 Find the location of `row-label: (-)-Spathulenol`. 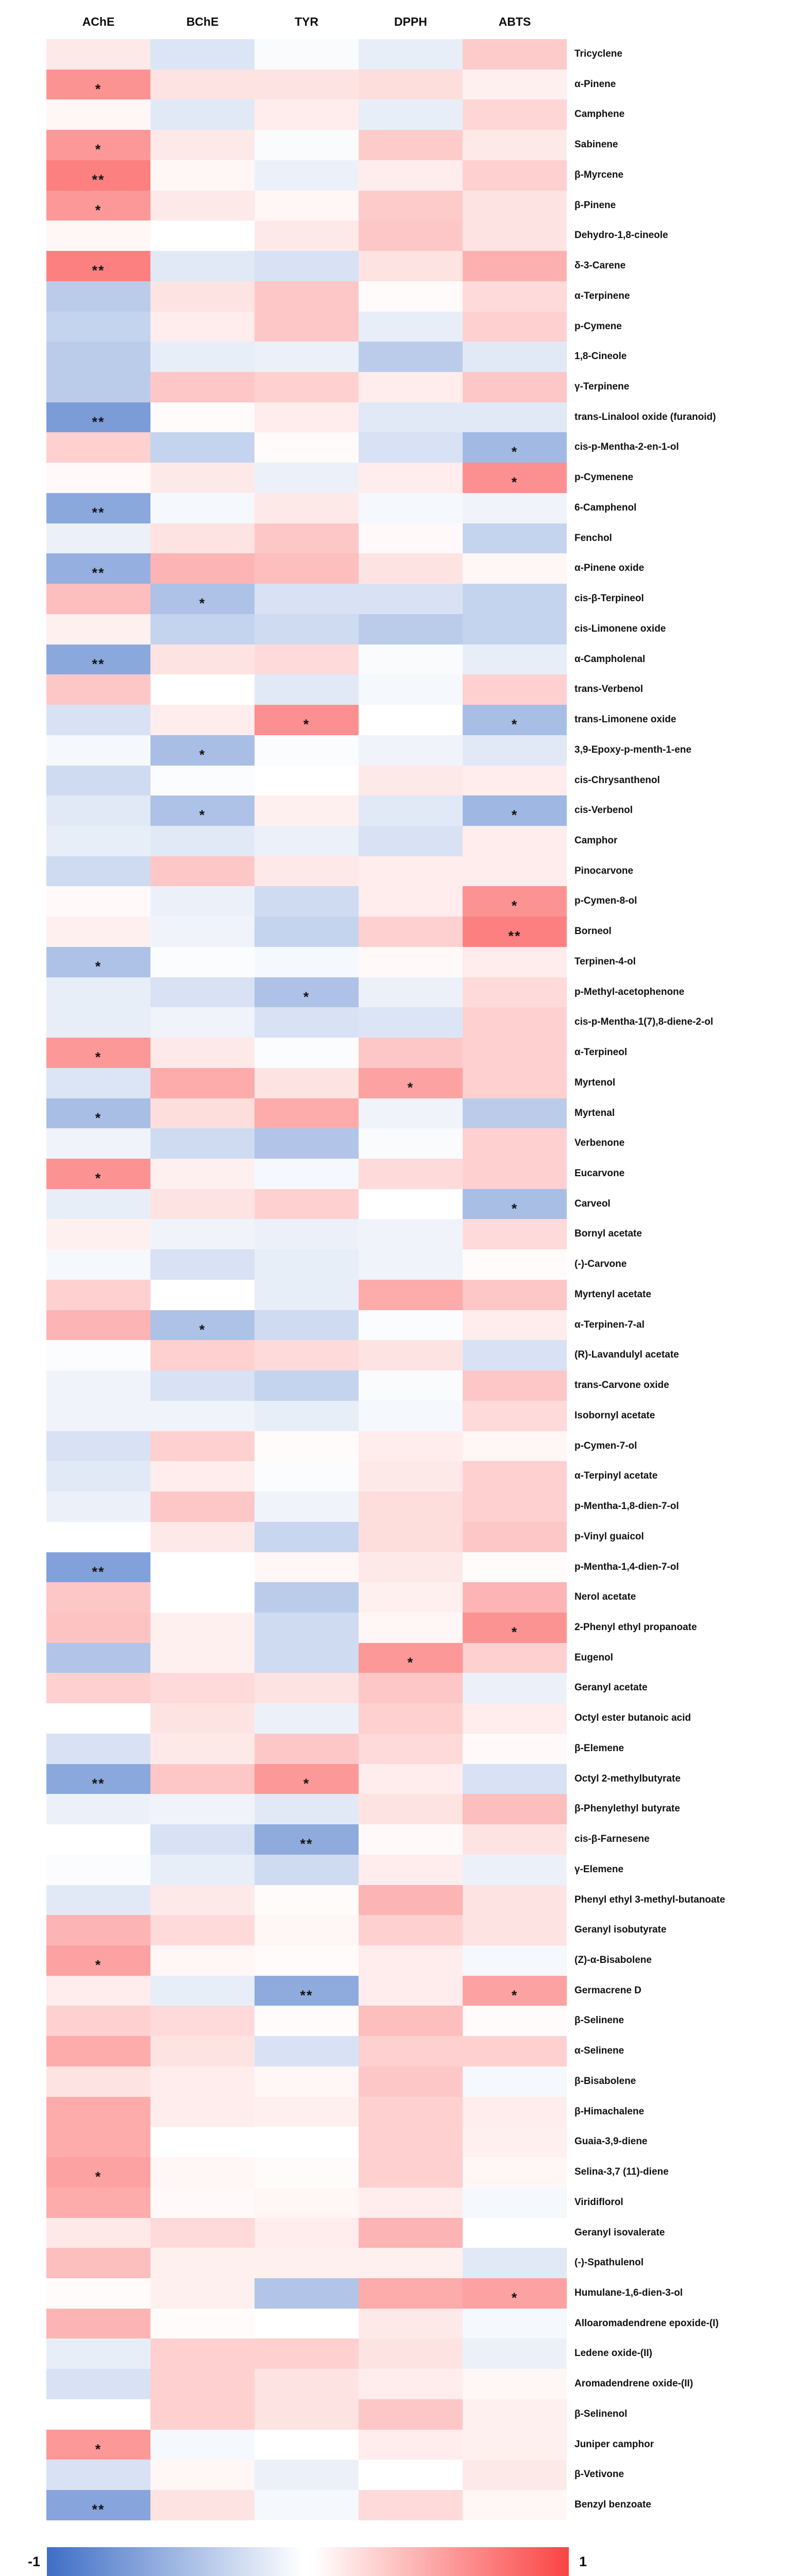

row-label: (-)-Spathulenol is located at coordinates (609, 2262).